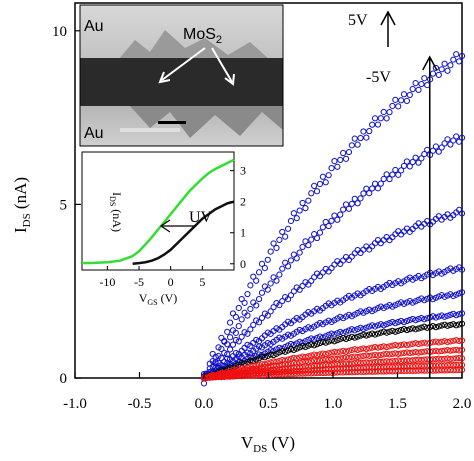 The image size is (474, 461). I want to click on inset-x-tick-label: -5, so click(139, 282).